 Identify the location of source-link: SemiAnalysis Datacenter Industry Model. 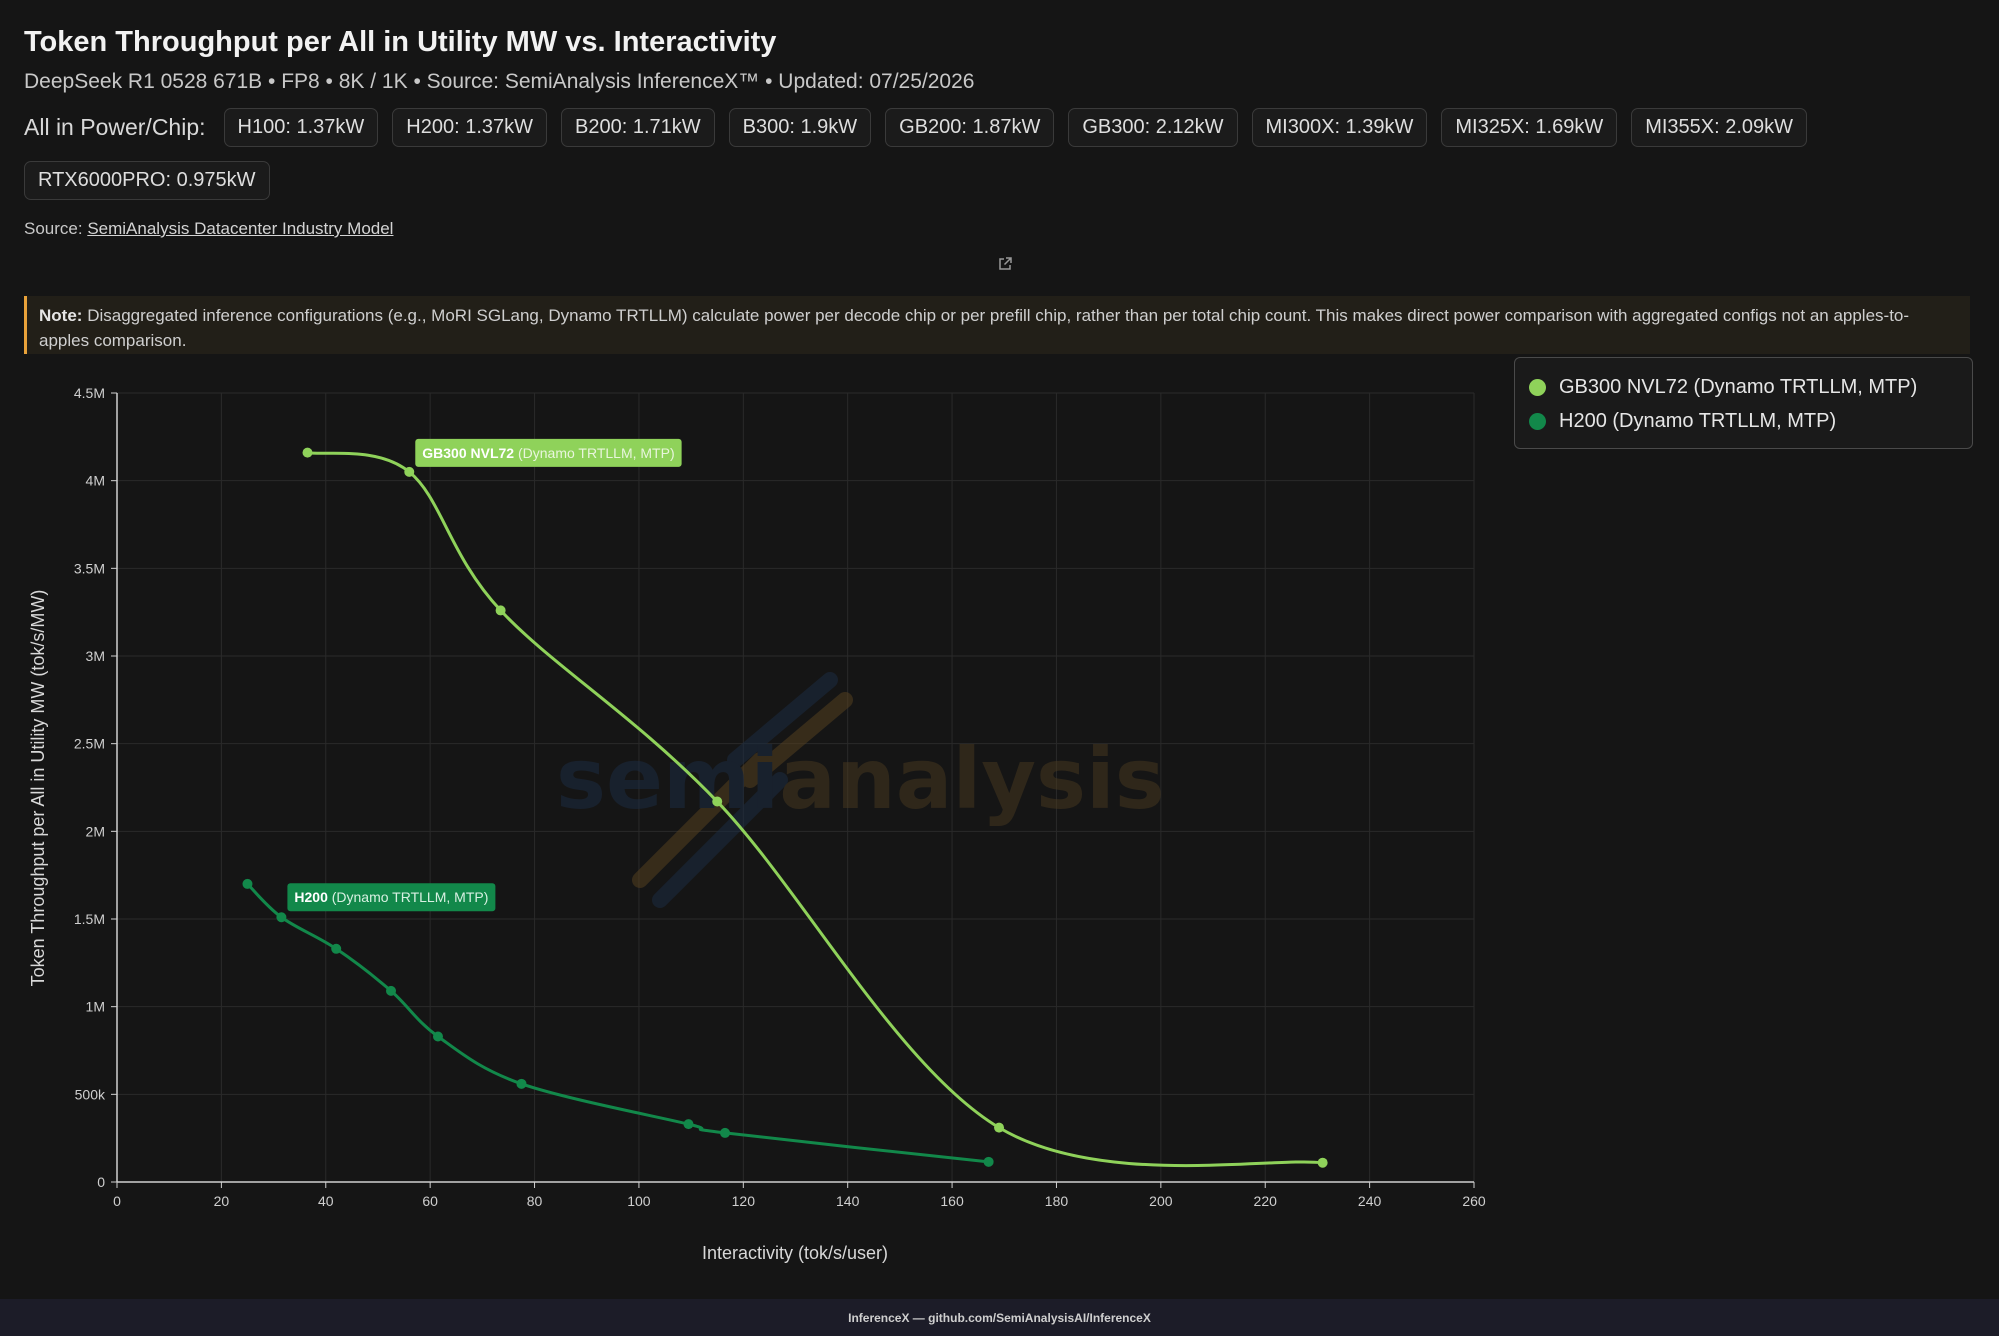
(240, 228).